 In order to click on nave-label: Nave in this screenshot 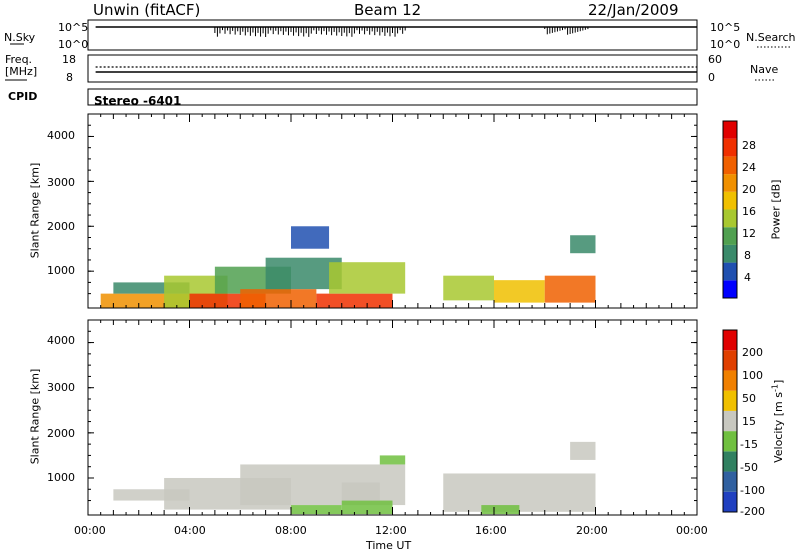, I will do `click(764, 69)`.